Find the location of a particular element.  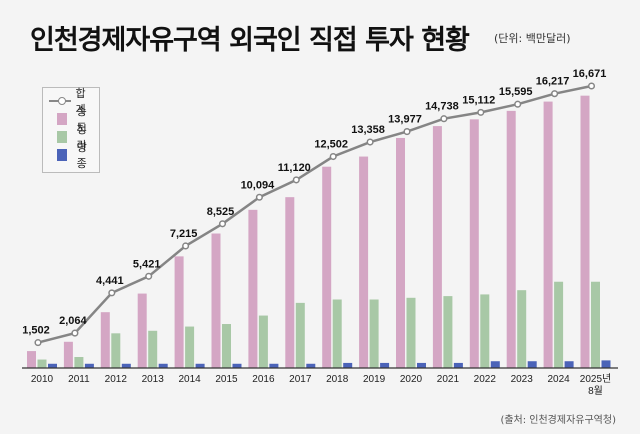

x-tick-label: 2015 is located at coordinates (226, 379).